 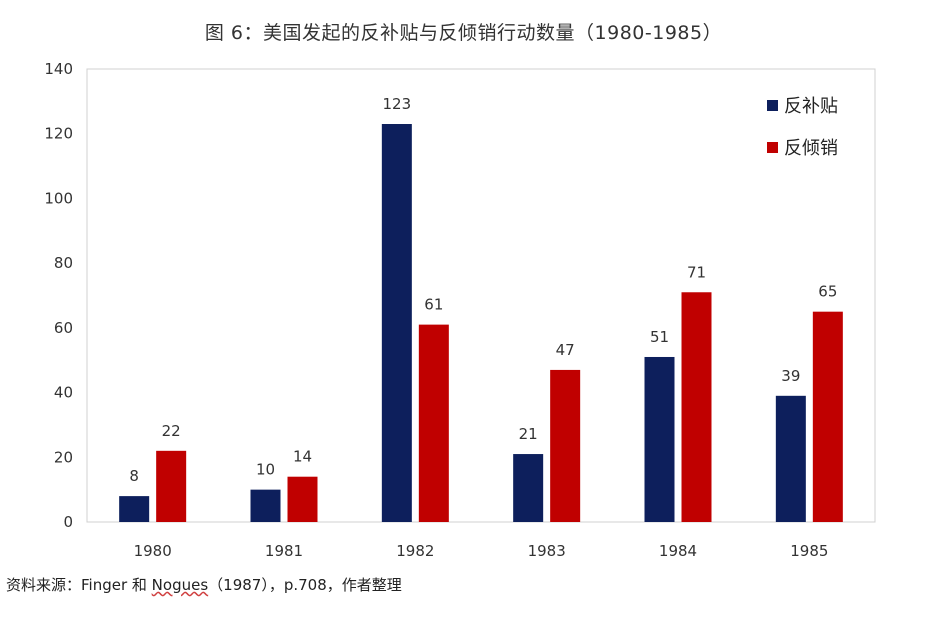 I want to click on source-author-nogues: Nogues, so click(x=180, y=585).